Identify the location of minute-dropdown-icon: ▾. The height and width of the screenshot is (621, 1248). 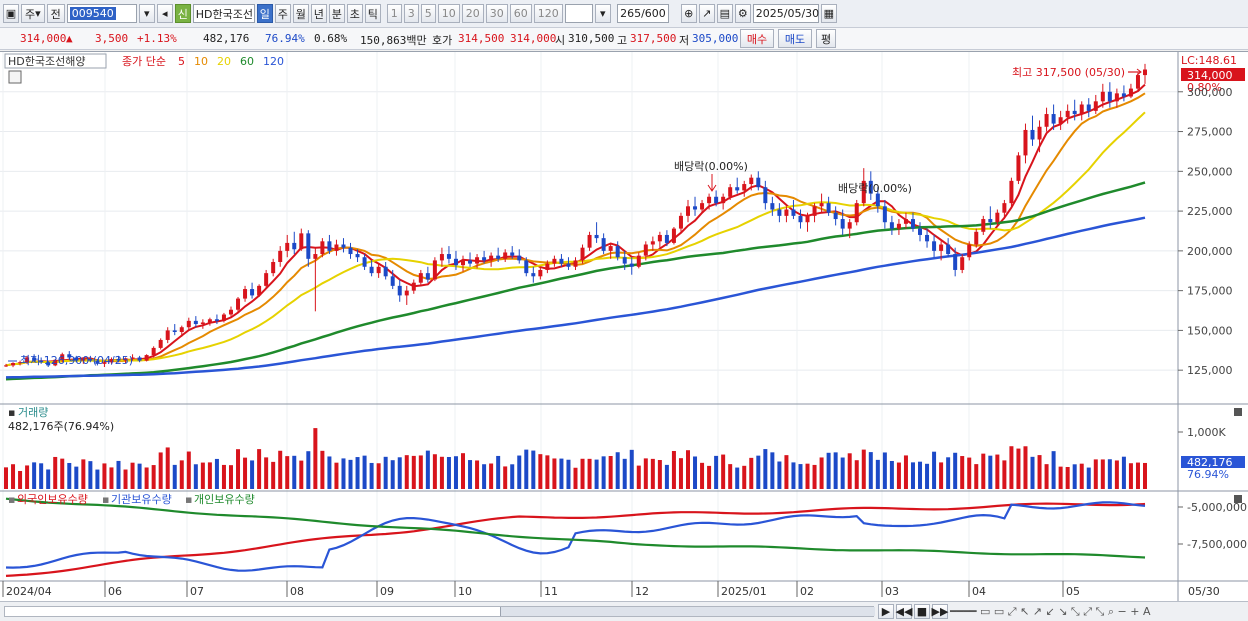
(602, 13).